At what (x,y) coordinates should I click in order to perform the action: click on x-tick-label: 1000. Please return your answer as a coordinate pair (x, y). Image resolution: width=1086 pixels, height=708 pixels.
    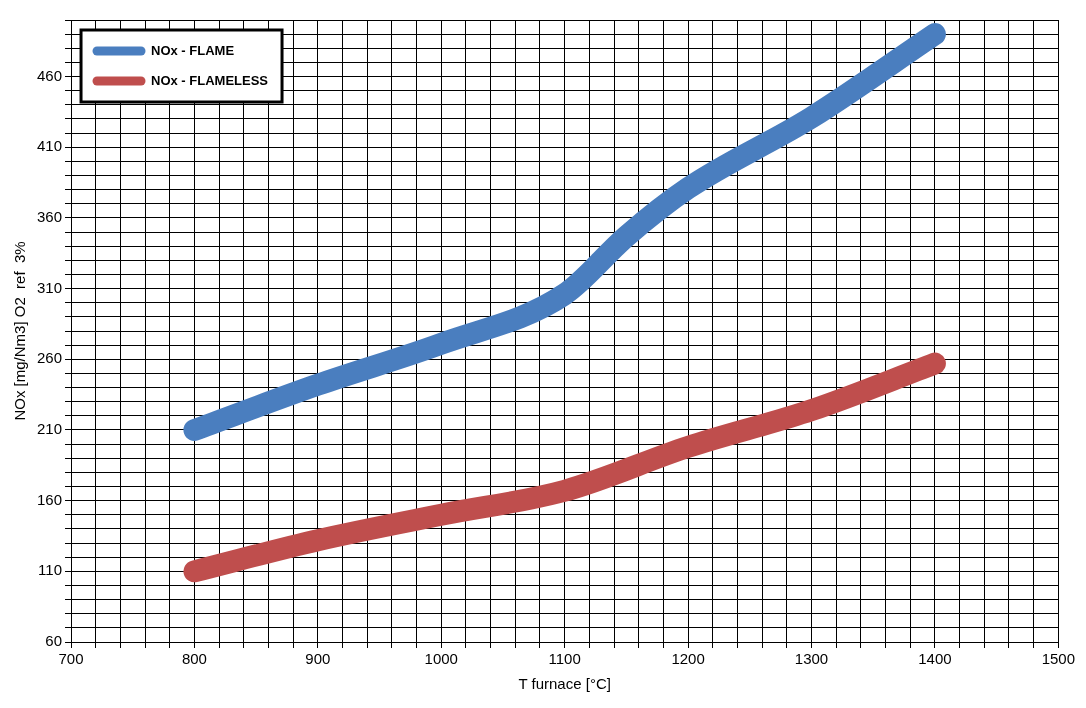
    Looking at the image, I should click on (441, 659).